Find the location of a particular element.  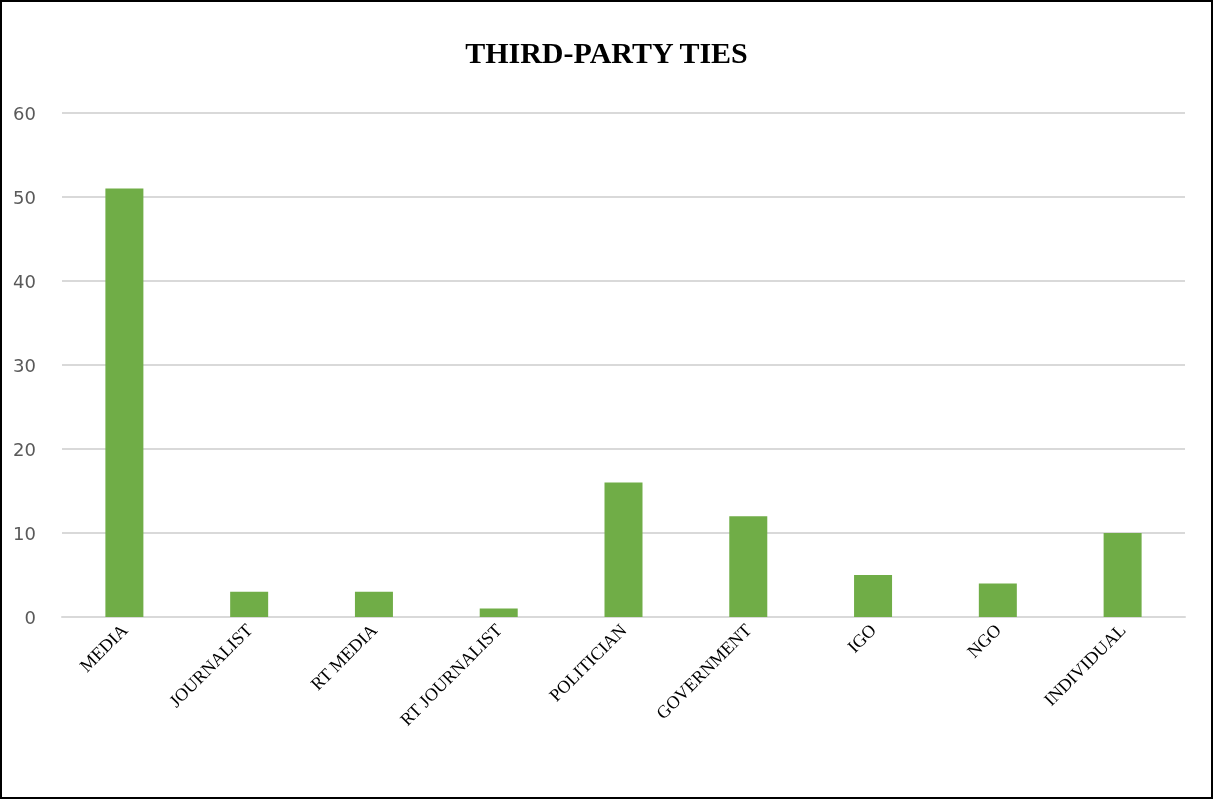

y-tick-label: 60 is located at coordinates (24, 113).